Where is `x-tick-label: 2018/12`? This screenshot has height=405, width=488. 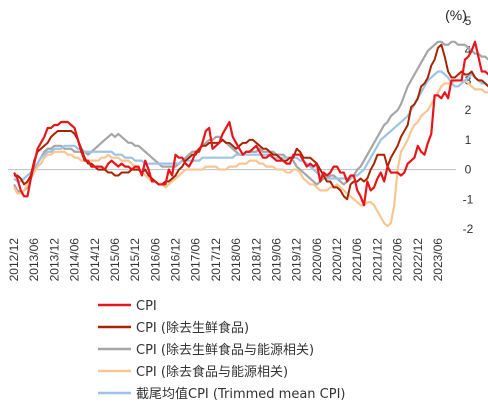
x-tick-label: 2018/12 is located at coordinates (256, 260).